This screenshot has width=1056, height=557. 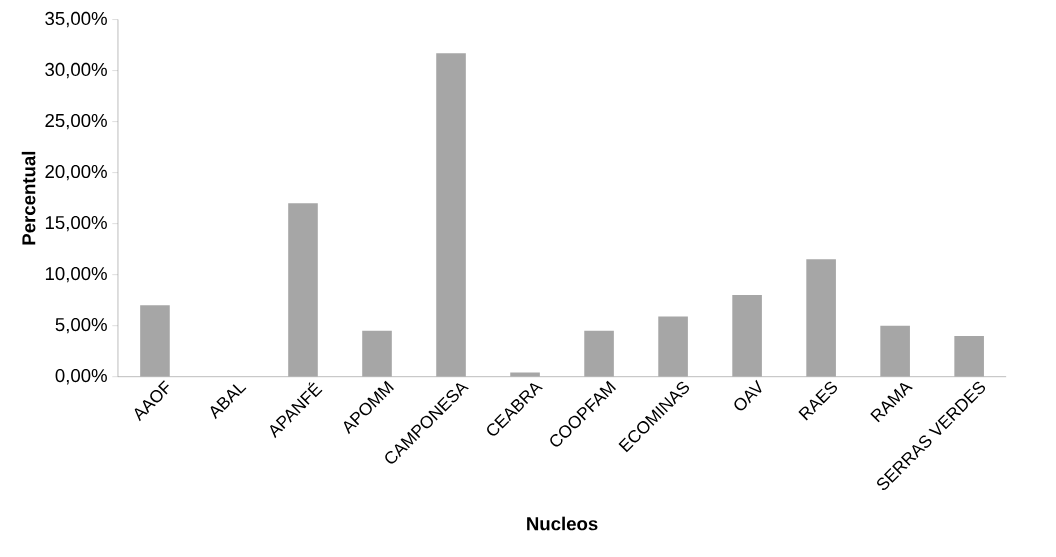 I want to click on x-axis-title: Nucleos, so click(x=562, y=523).